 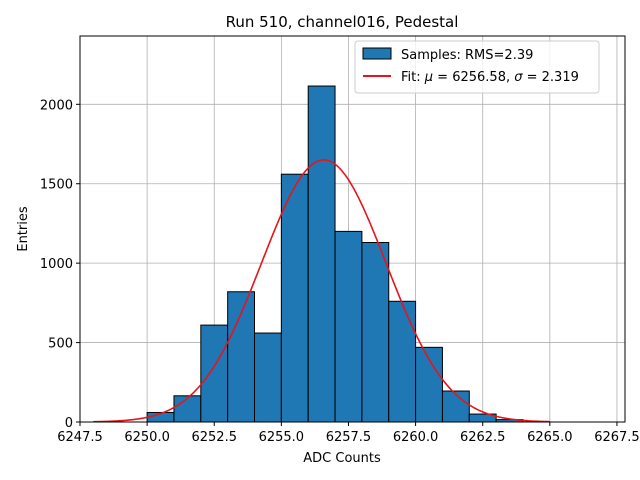 What do you see at coordinates (56, 264) in the screenshot?
I see `y-tick-label: 1000` at bounding box center [56, 264].